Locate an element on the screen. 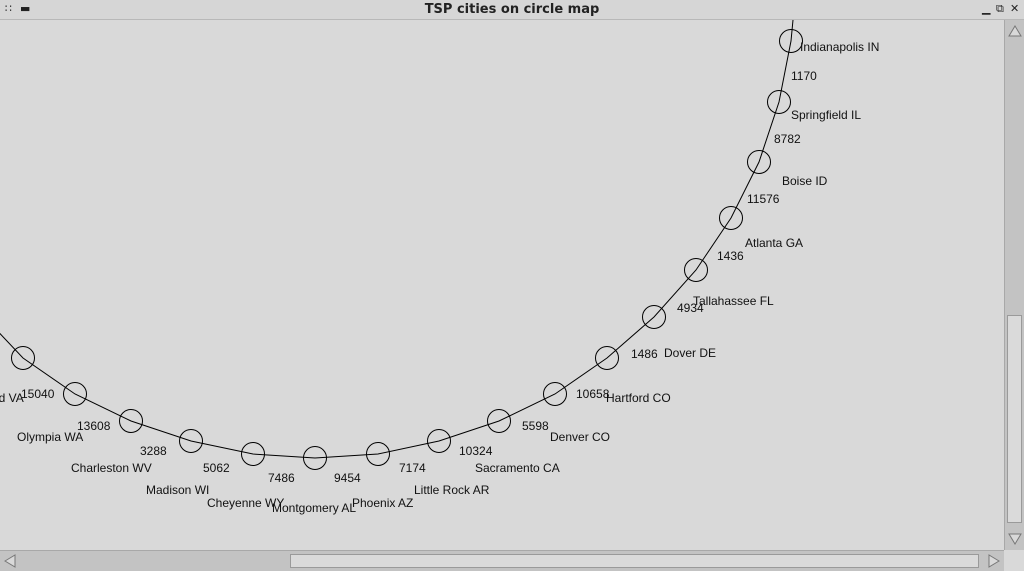  city-label: Sacramento CA is located at coordinates (517, 468).